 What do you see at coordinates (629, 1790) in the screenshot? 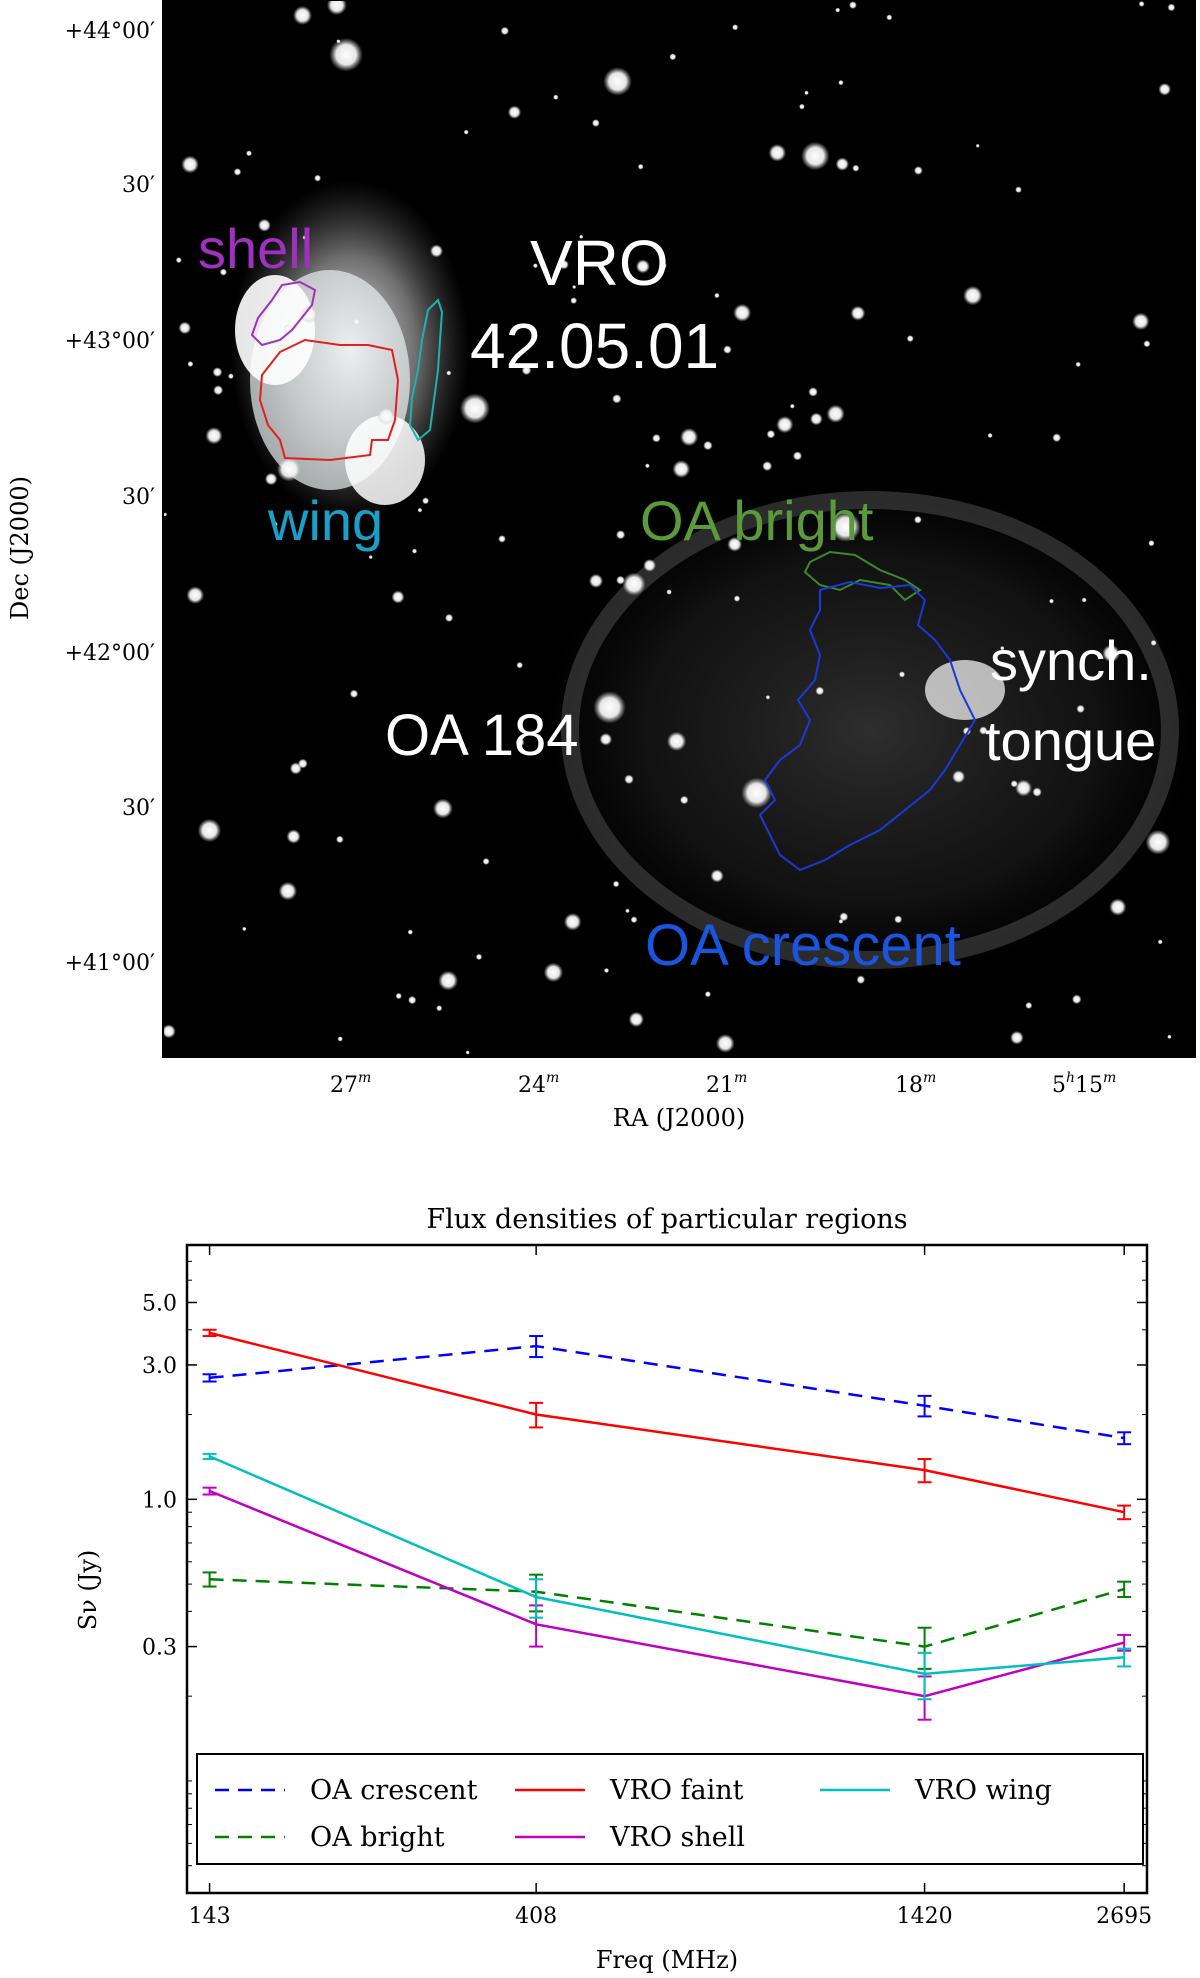
I see `legend-entry: VRO faint` at bounding box center [629, 1790].